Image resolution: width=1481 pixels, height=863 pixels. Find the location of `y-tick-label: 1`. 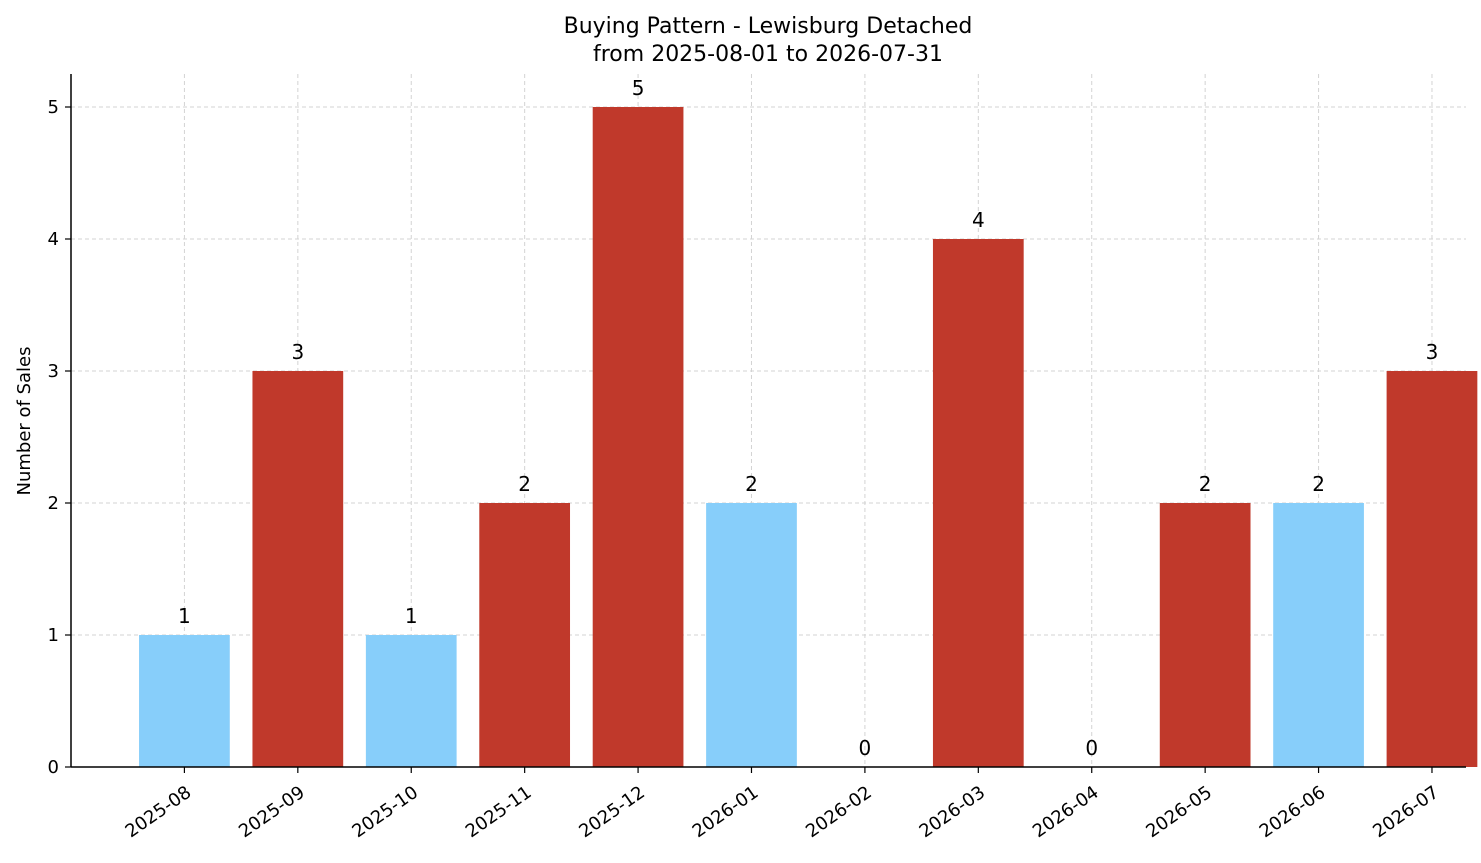

y-tick-label: 1 is located at coordinates (53, 635).